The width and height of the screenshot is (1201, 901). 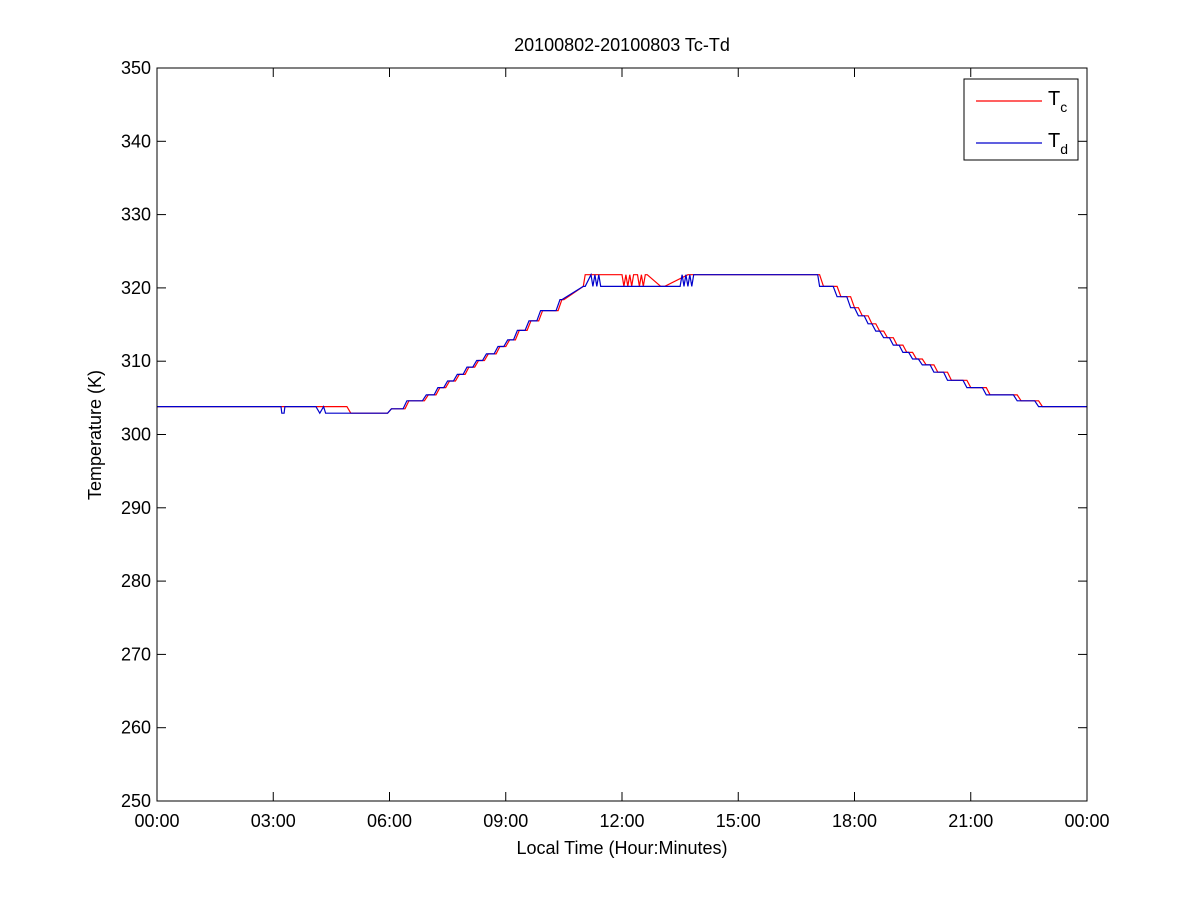 I want to click on y-tick-label: 260, so click(x=136, y=728).